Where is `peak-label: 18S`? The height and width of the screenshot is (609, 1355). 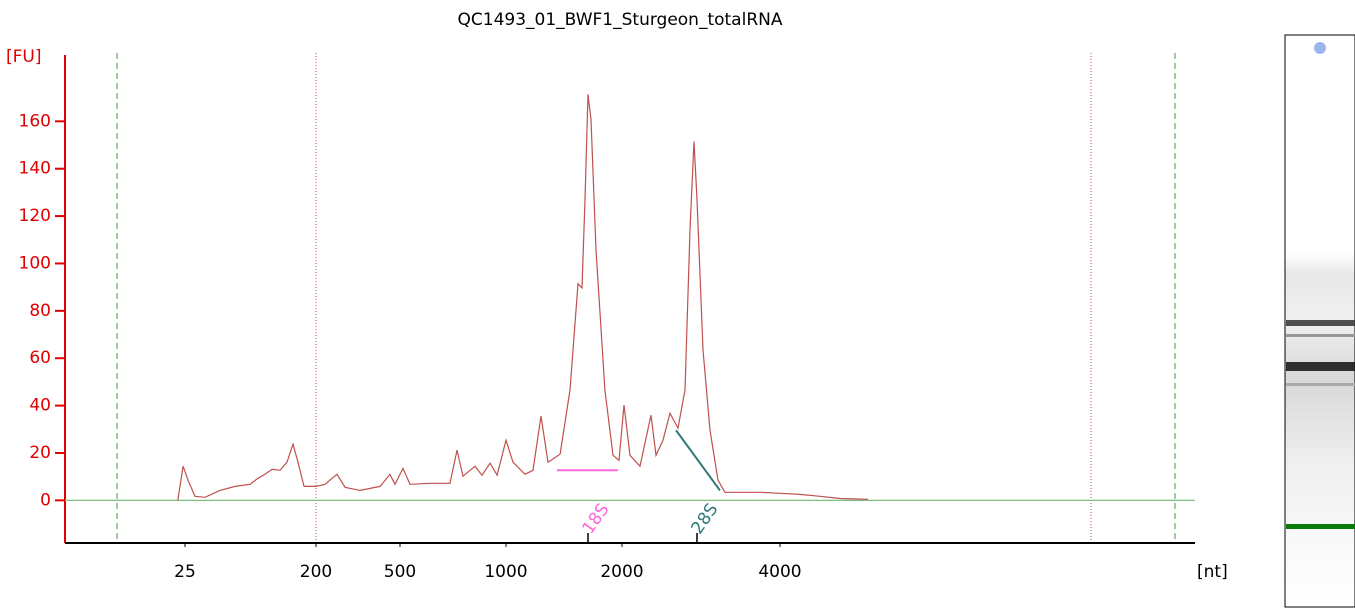 peak-label: 18S is located at coordinates (596, 519).